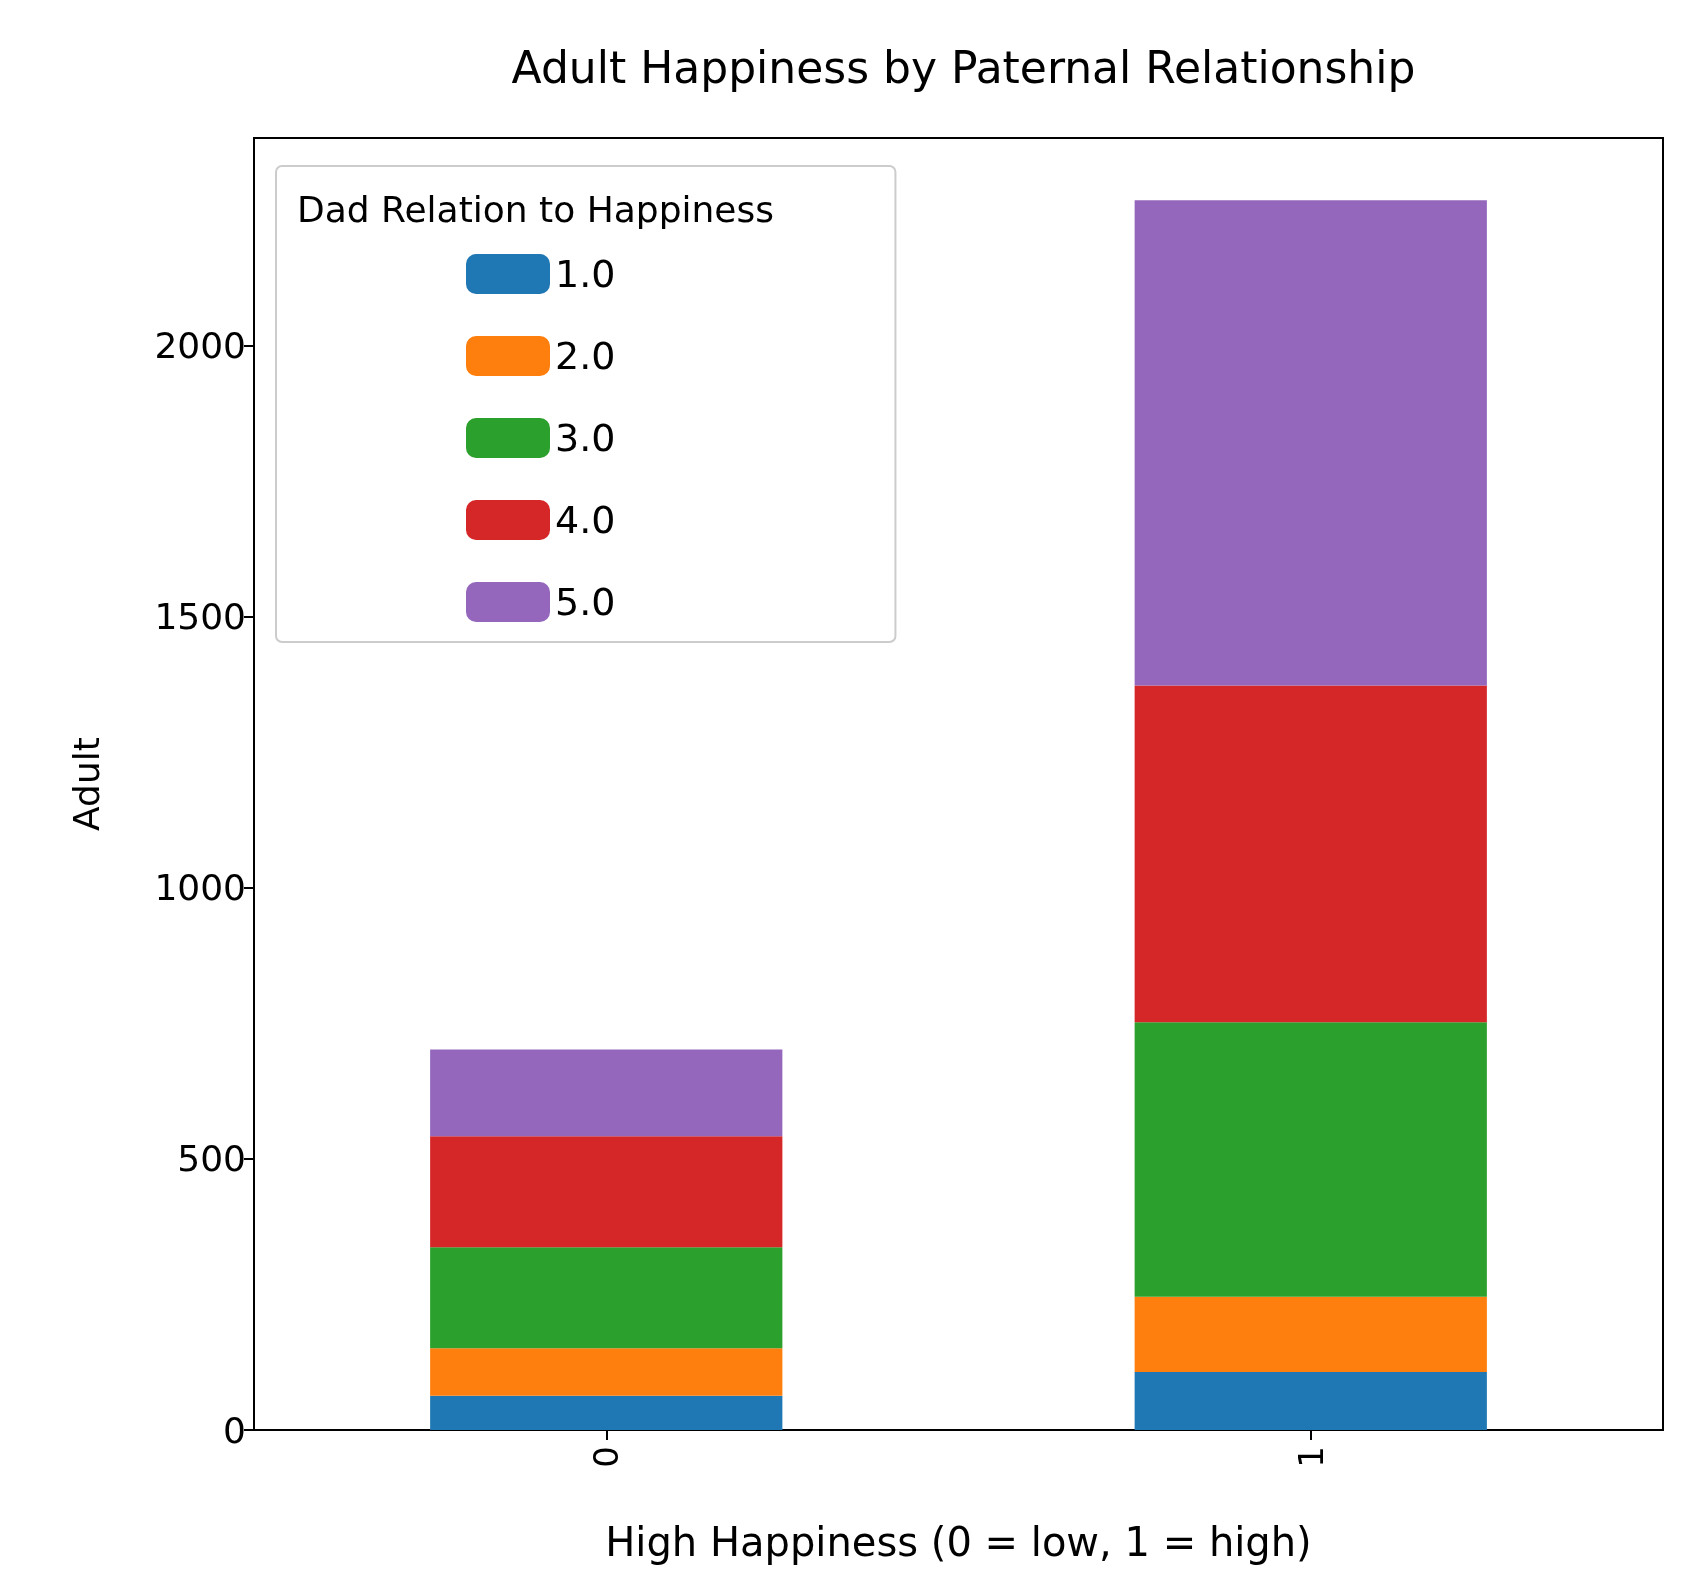 The image size is (1687, 1586). Describe the element at coordinates (200, 617) in the screenshot. I see `y-tick-label: 1500` at that location.